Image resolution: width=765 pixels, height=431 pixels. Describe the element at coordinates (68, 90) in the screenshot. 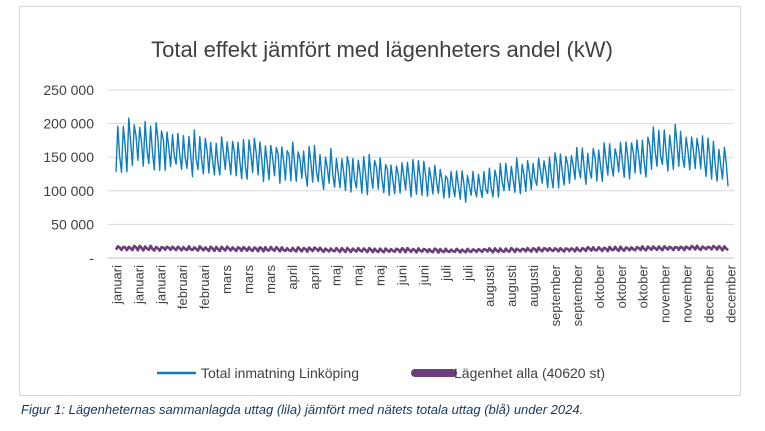

I see `y-tick-label-0: 250 000` at that location.